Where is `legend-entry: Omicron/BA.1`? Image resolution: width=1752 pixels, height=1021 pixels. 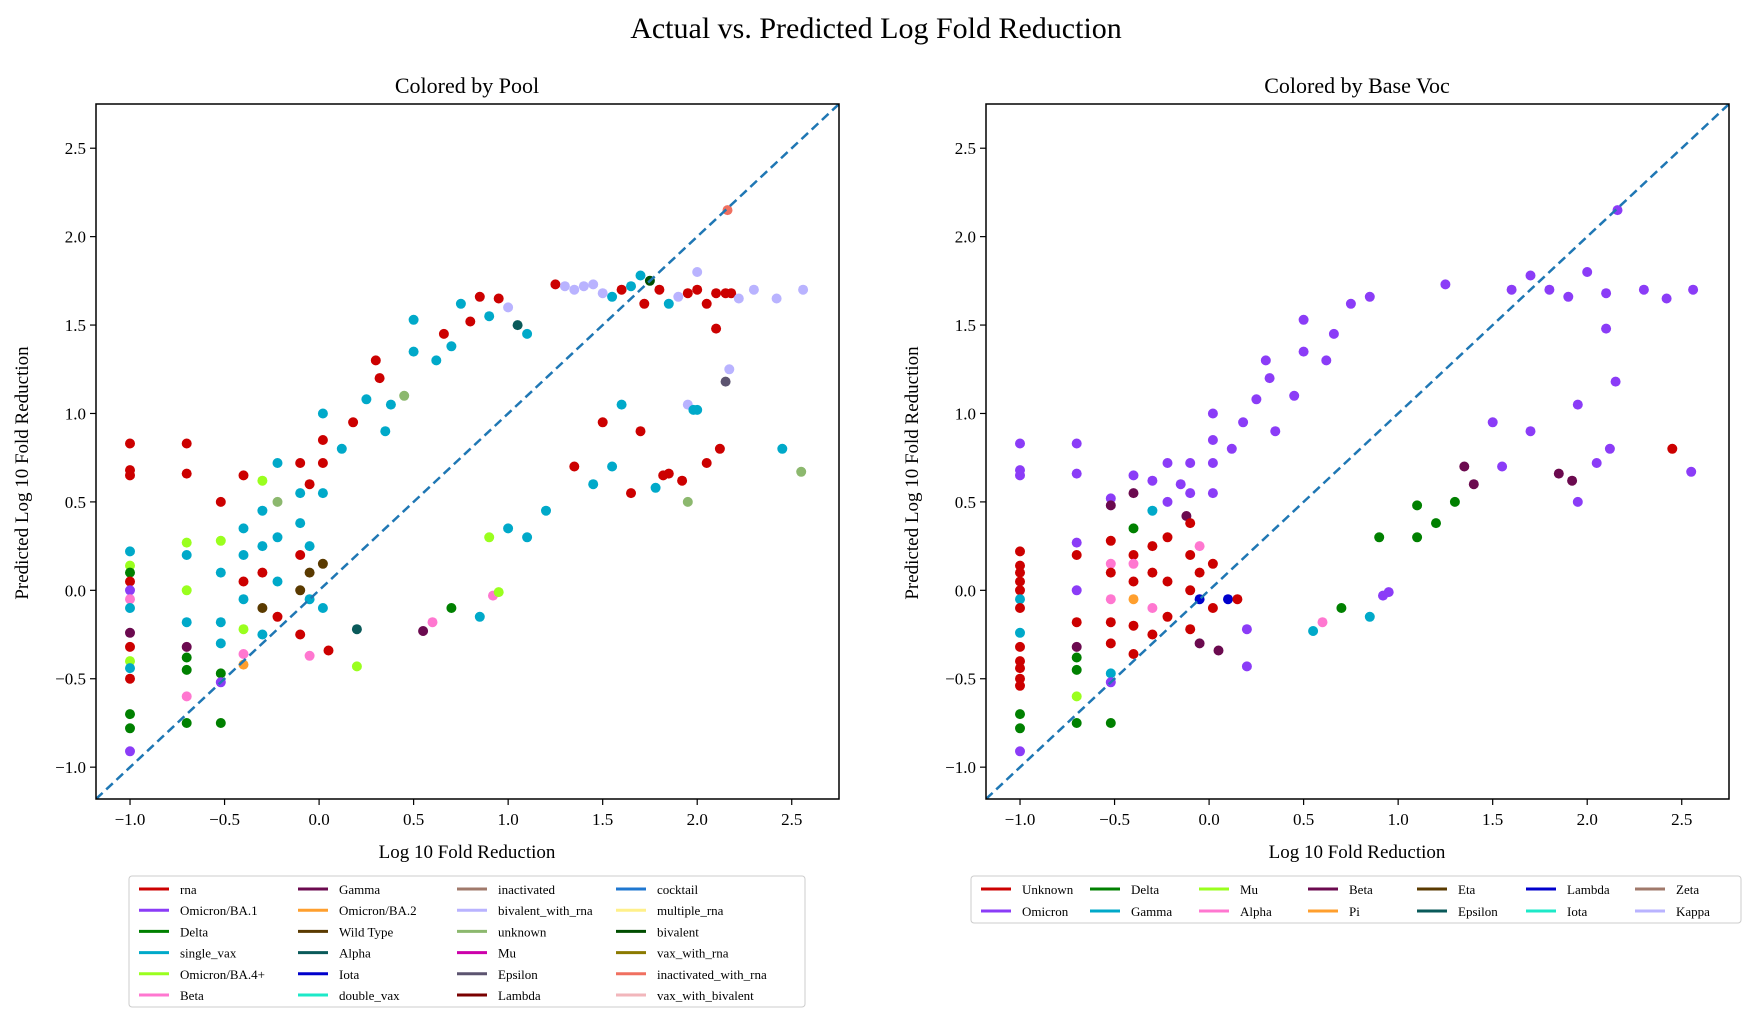
legend-entry: Omicron/BA.1 is located at coordinates (198, 910).